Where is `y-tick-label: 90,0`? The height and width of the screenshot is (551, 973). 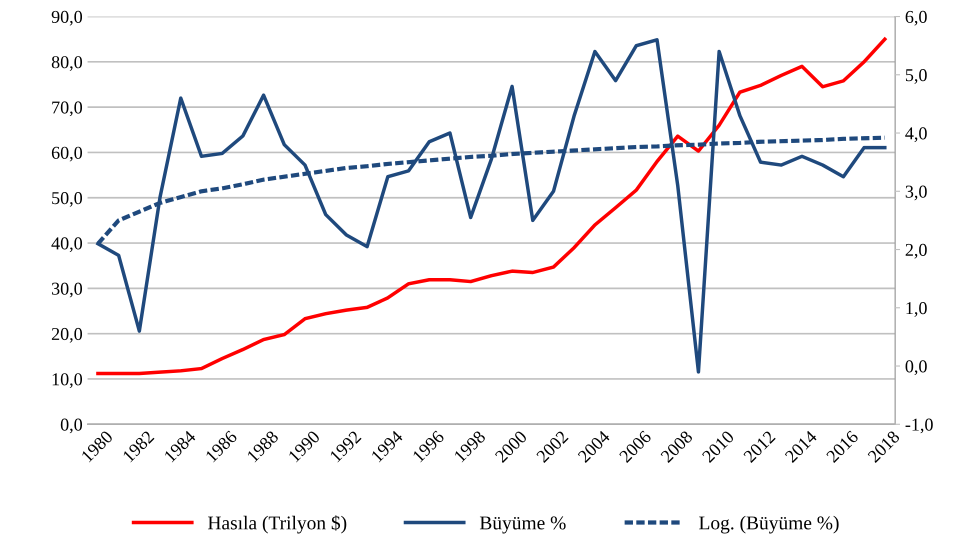 y-tick-label: 90,0 is located at coordinates (67, 18).